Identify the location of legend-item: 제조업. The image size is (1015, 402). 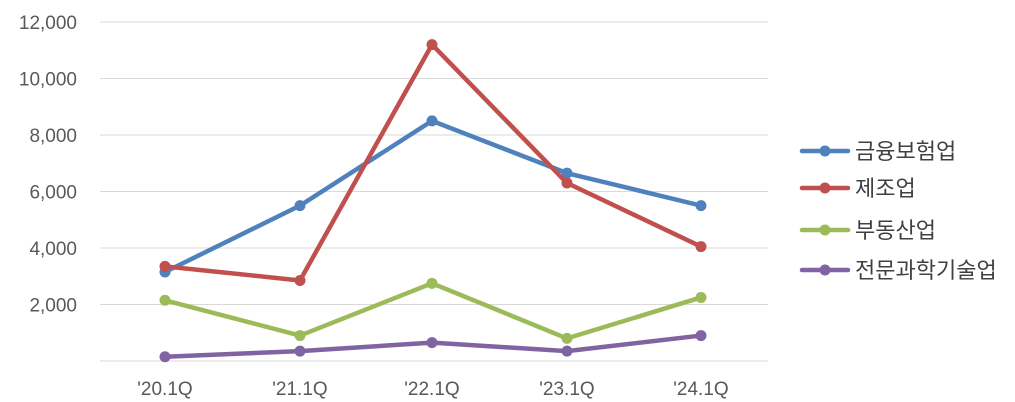
(857, 189).